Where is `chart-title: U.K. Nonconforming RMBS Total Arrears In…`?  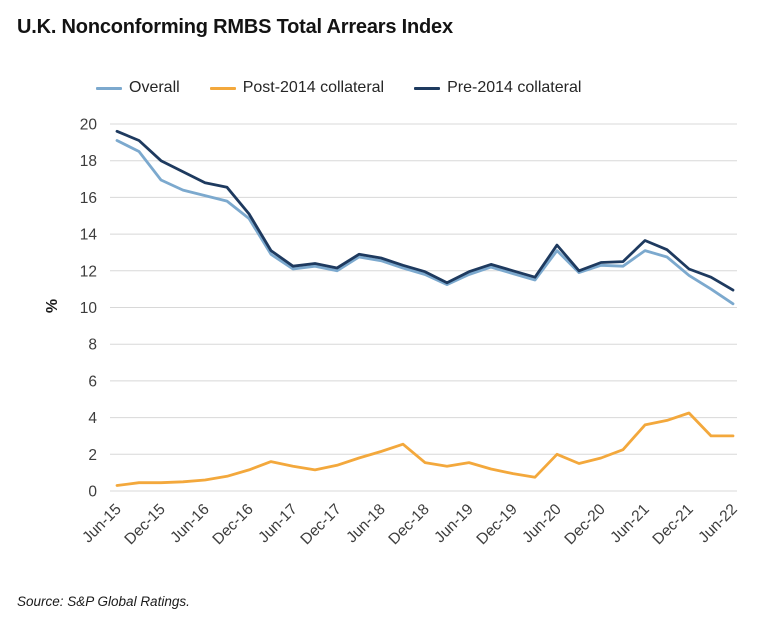 chart-title: U.K. Nonconforming RMBS Total Arrears In… is located at coordinates (235, 27).